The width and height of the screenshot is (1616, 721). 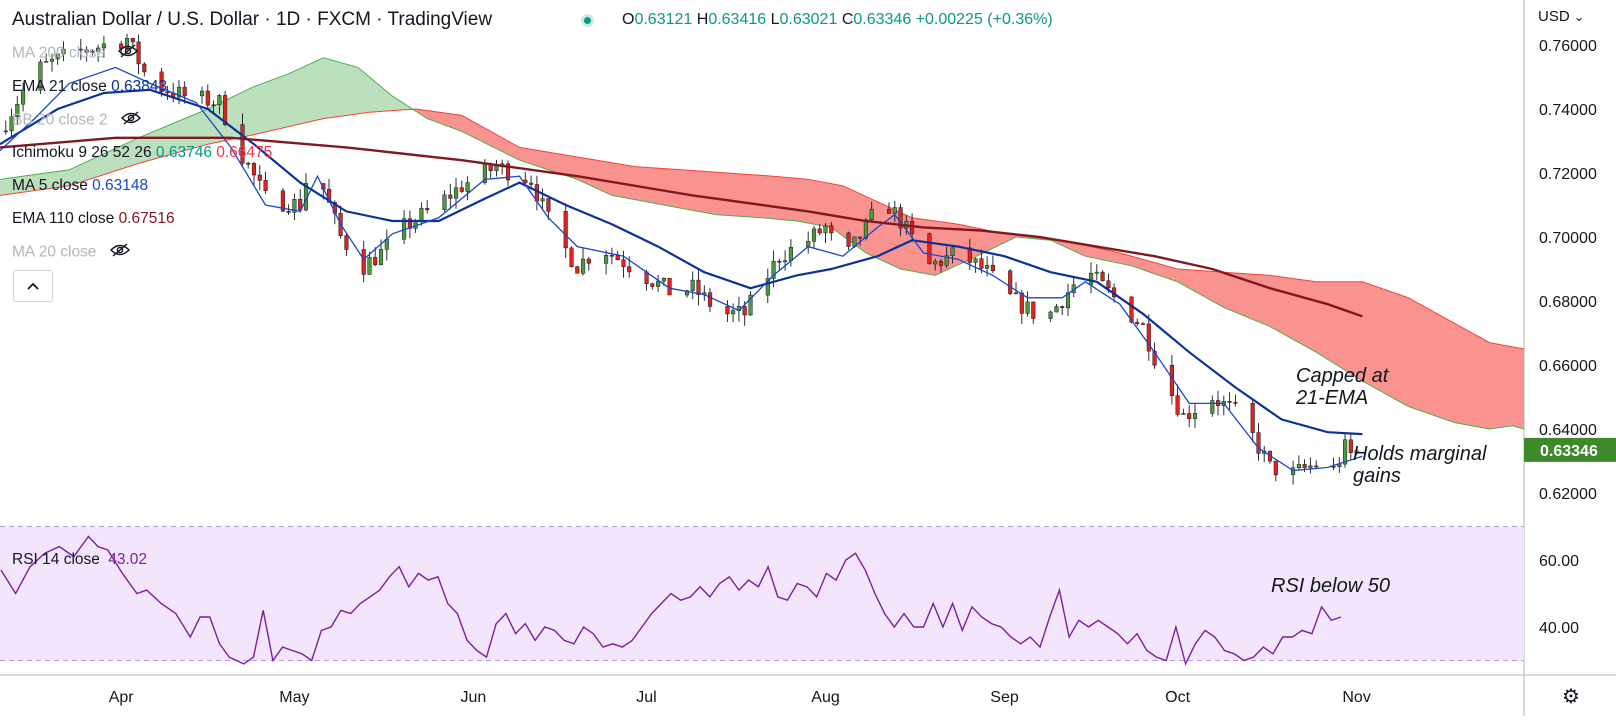 What do you see at coordinates (77, 120) in the screenshot?
I see `indicator-bb20: BB 20 close 2` at bounding box center [77, 120].